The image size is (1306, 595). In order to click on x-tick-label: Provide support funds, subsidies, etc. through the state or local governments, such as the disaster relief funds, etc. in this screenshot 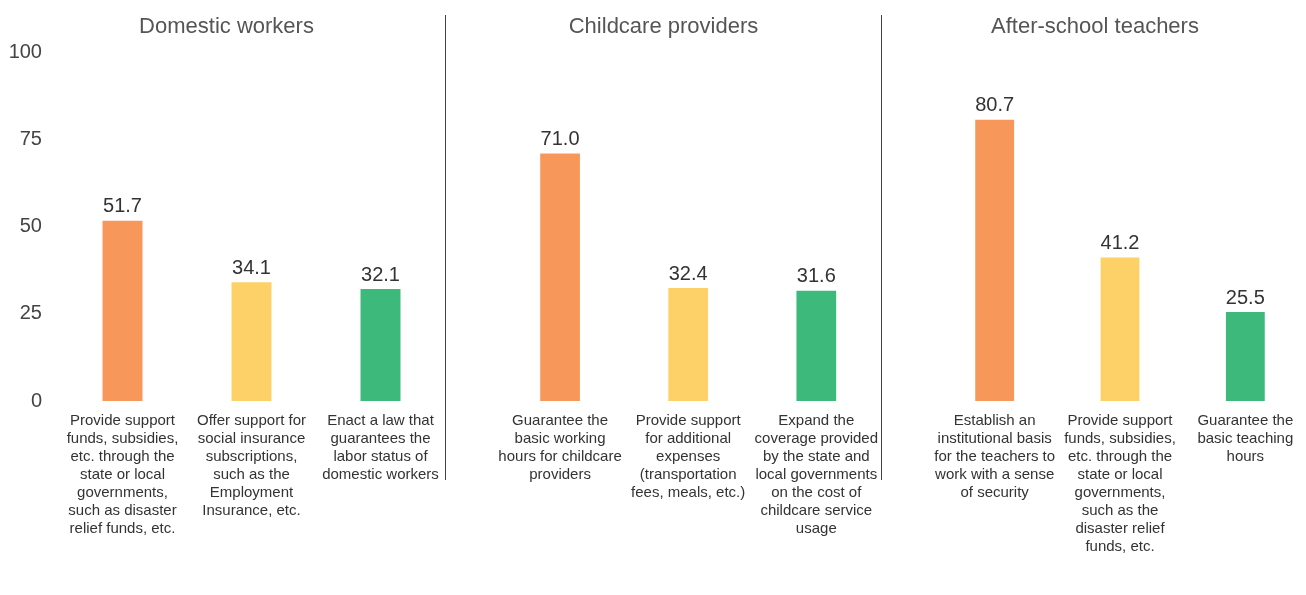, I will do `click(1120, 483)`.